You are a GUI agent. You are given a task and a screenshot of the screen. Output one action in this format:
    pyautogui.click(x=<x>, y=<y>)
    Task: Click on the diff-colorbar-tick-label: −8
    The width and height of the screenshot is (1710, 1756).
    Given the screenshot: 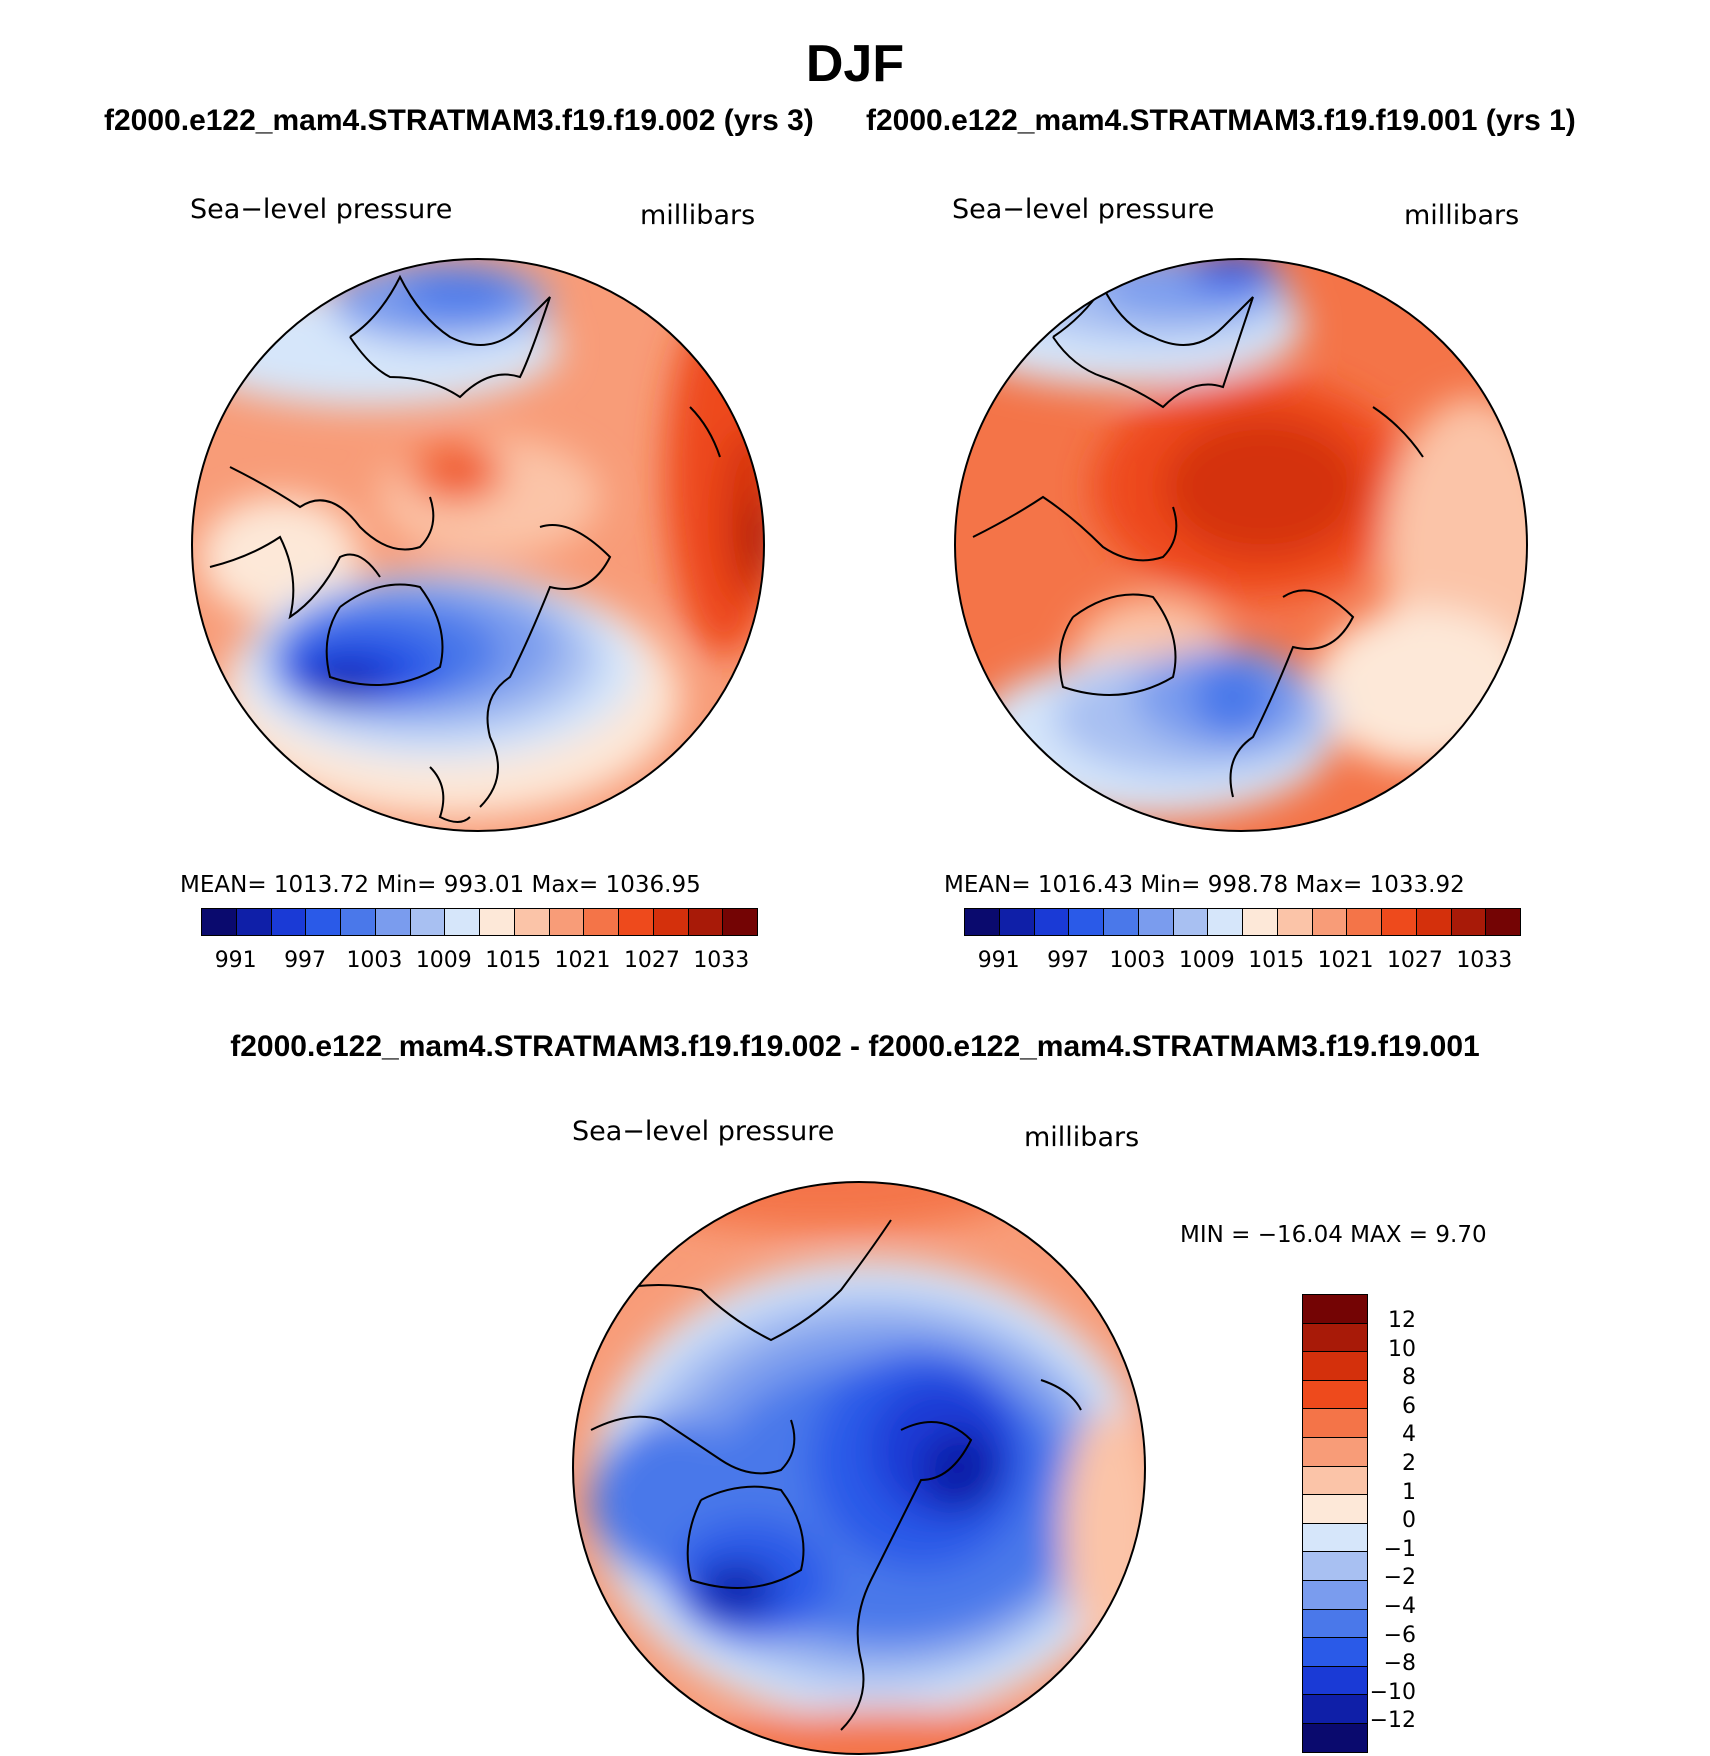 What is the action you would take?
    pyautogui.click(x=1399, y=1664)
    